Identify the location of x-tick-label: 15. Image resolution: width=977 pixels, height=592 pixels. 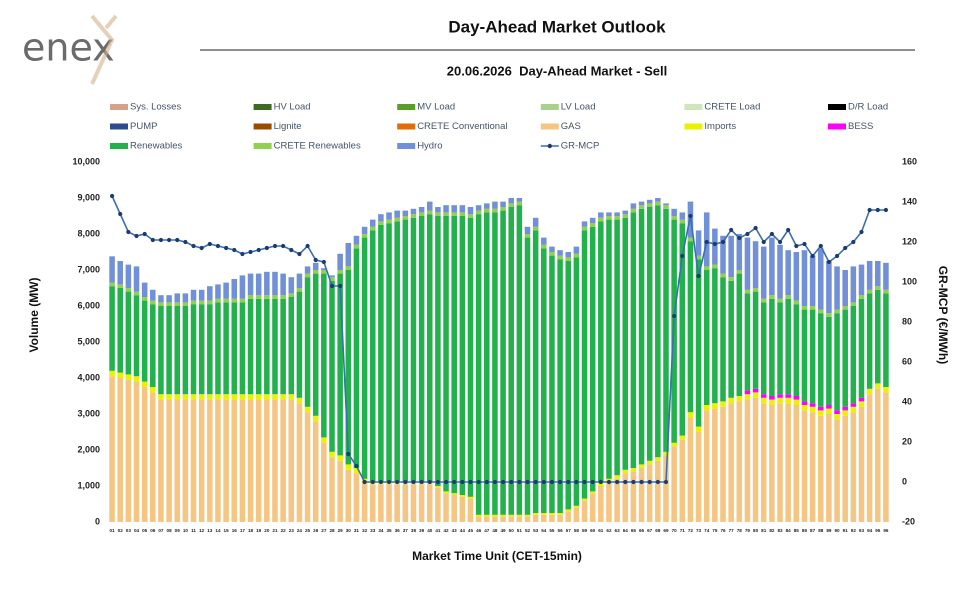
(227, 530).